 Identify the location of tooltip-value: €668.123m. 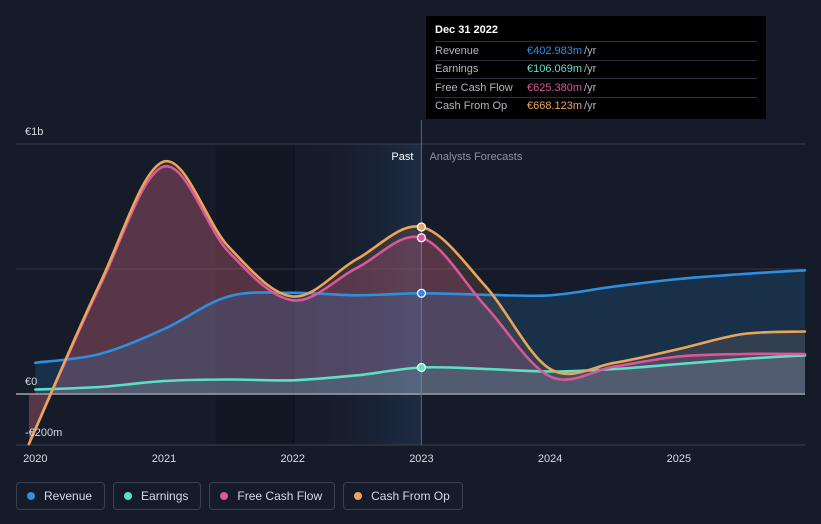
(555, 106).